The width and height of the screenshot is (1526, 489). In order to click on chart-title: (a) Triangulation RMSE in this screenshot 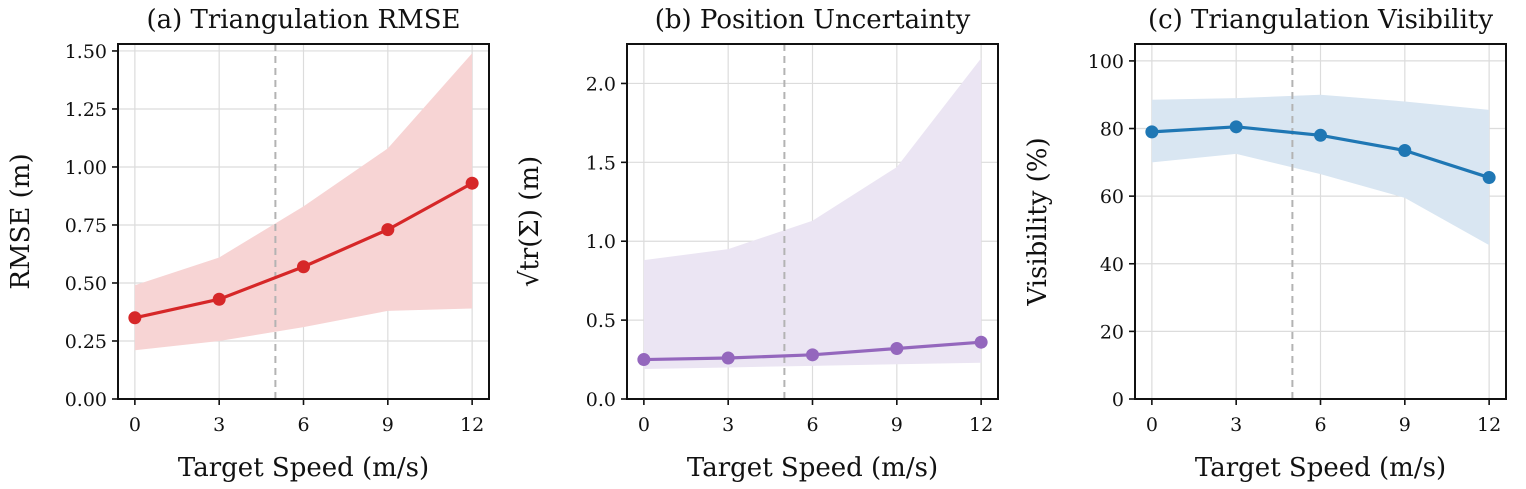, I will do `click(303, 20)`.